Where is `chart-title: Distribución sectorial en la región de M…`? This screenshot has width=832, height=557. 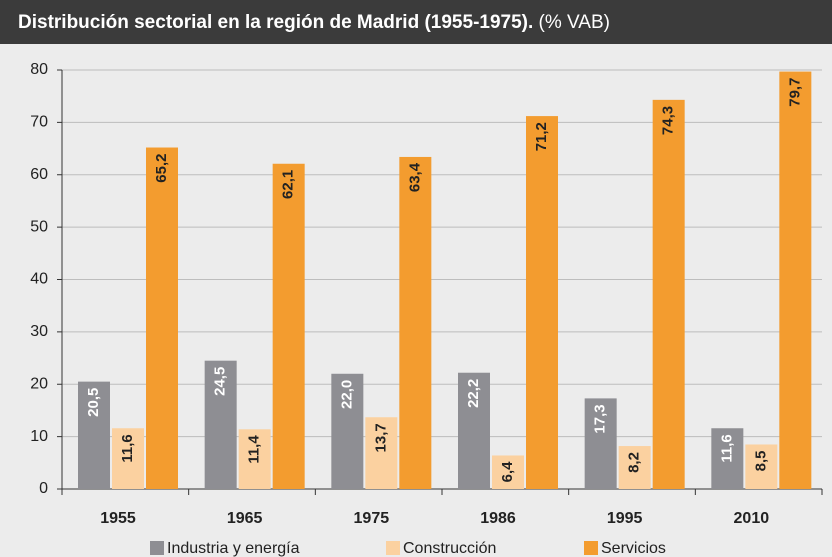
chart-title: Distribución sectorial en la región de M… is located at coordinates (275, 22).